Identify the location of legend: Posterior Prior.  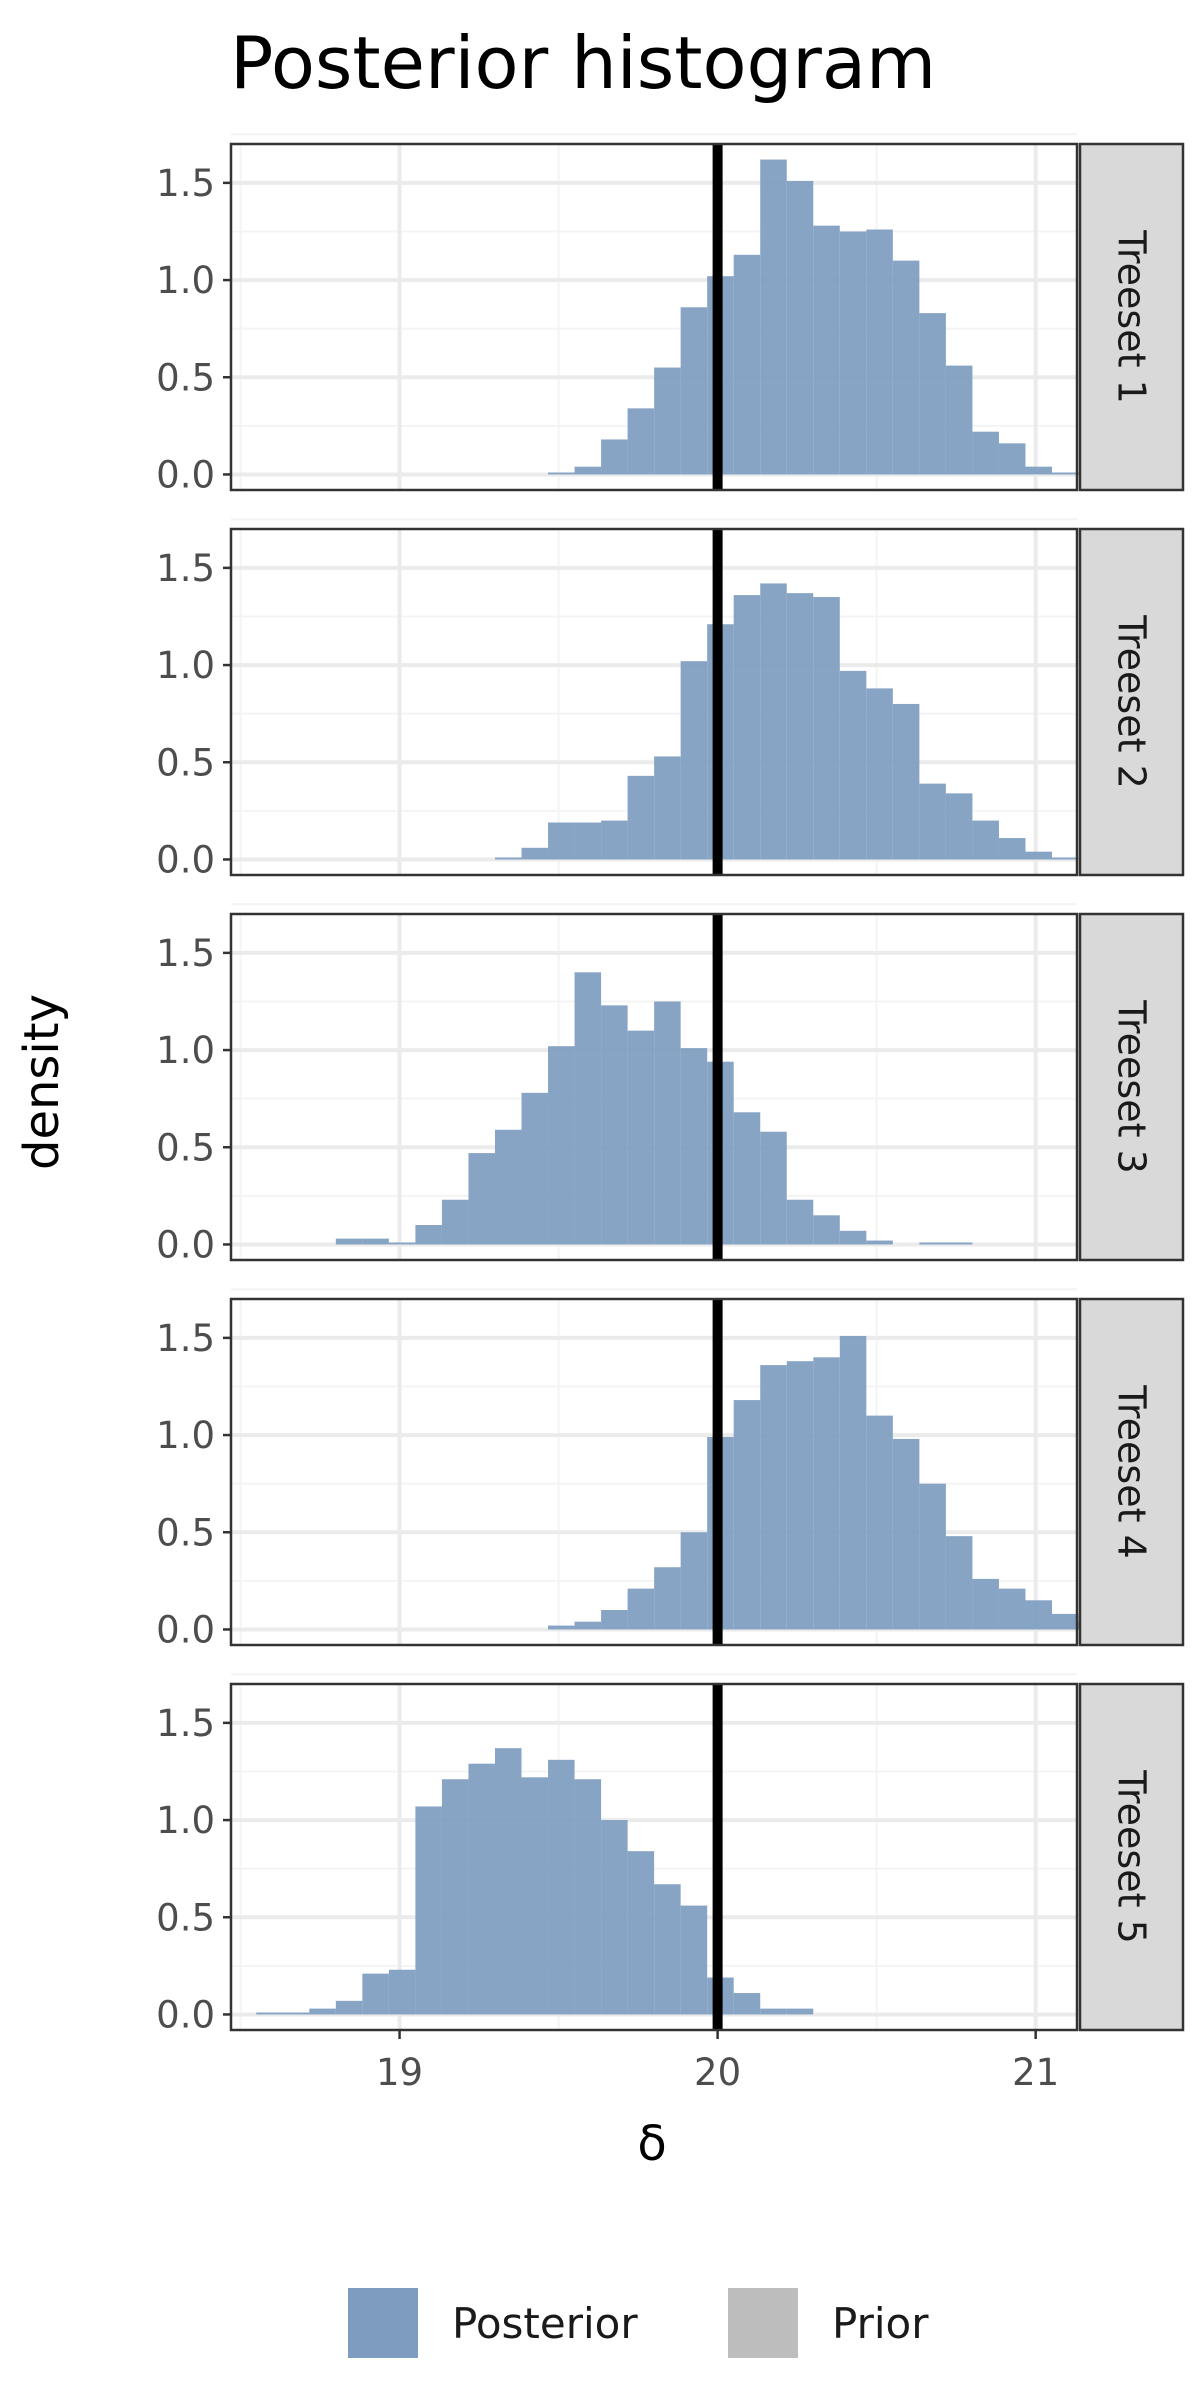
(638, 2323).